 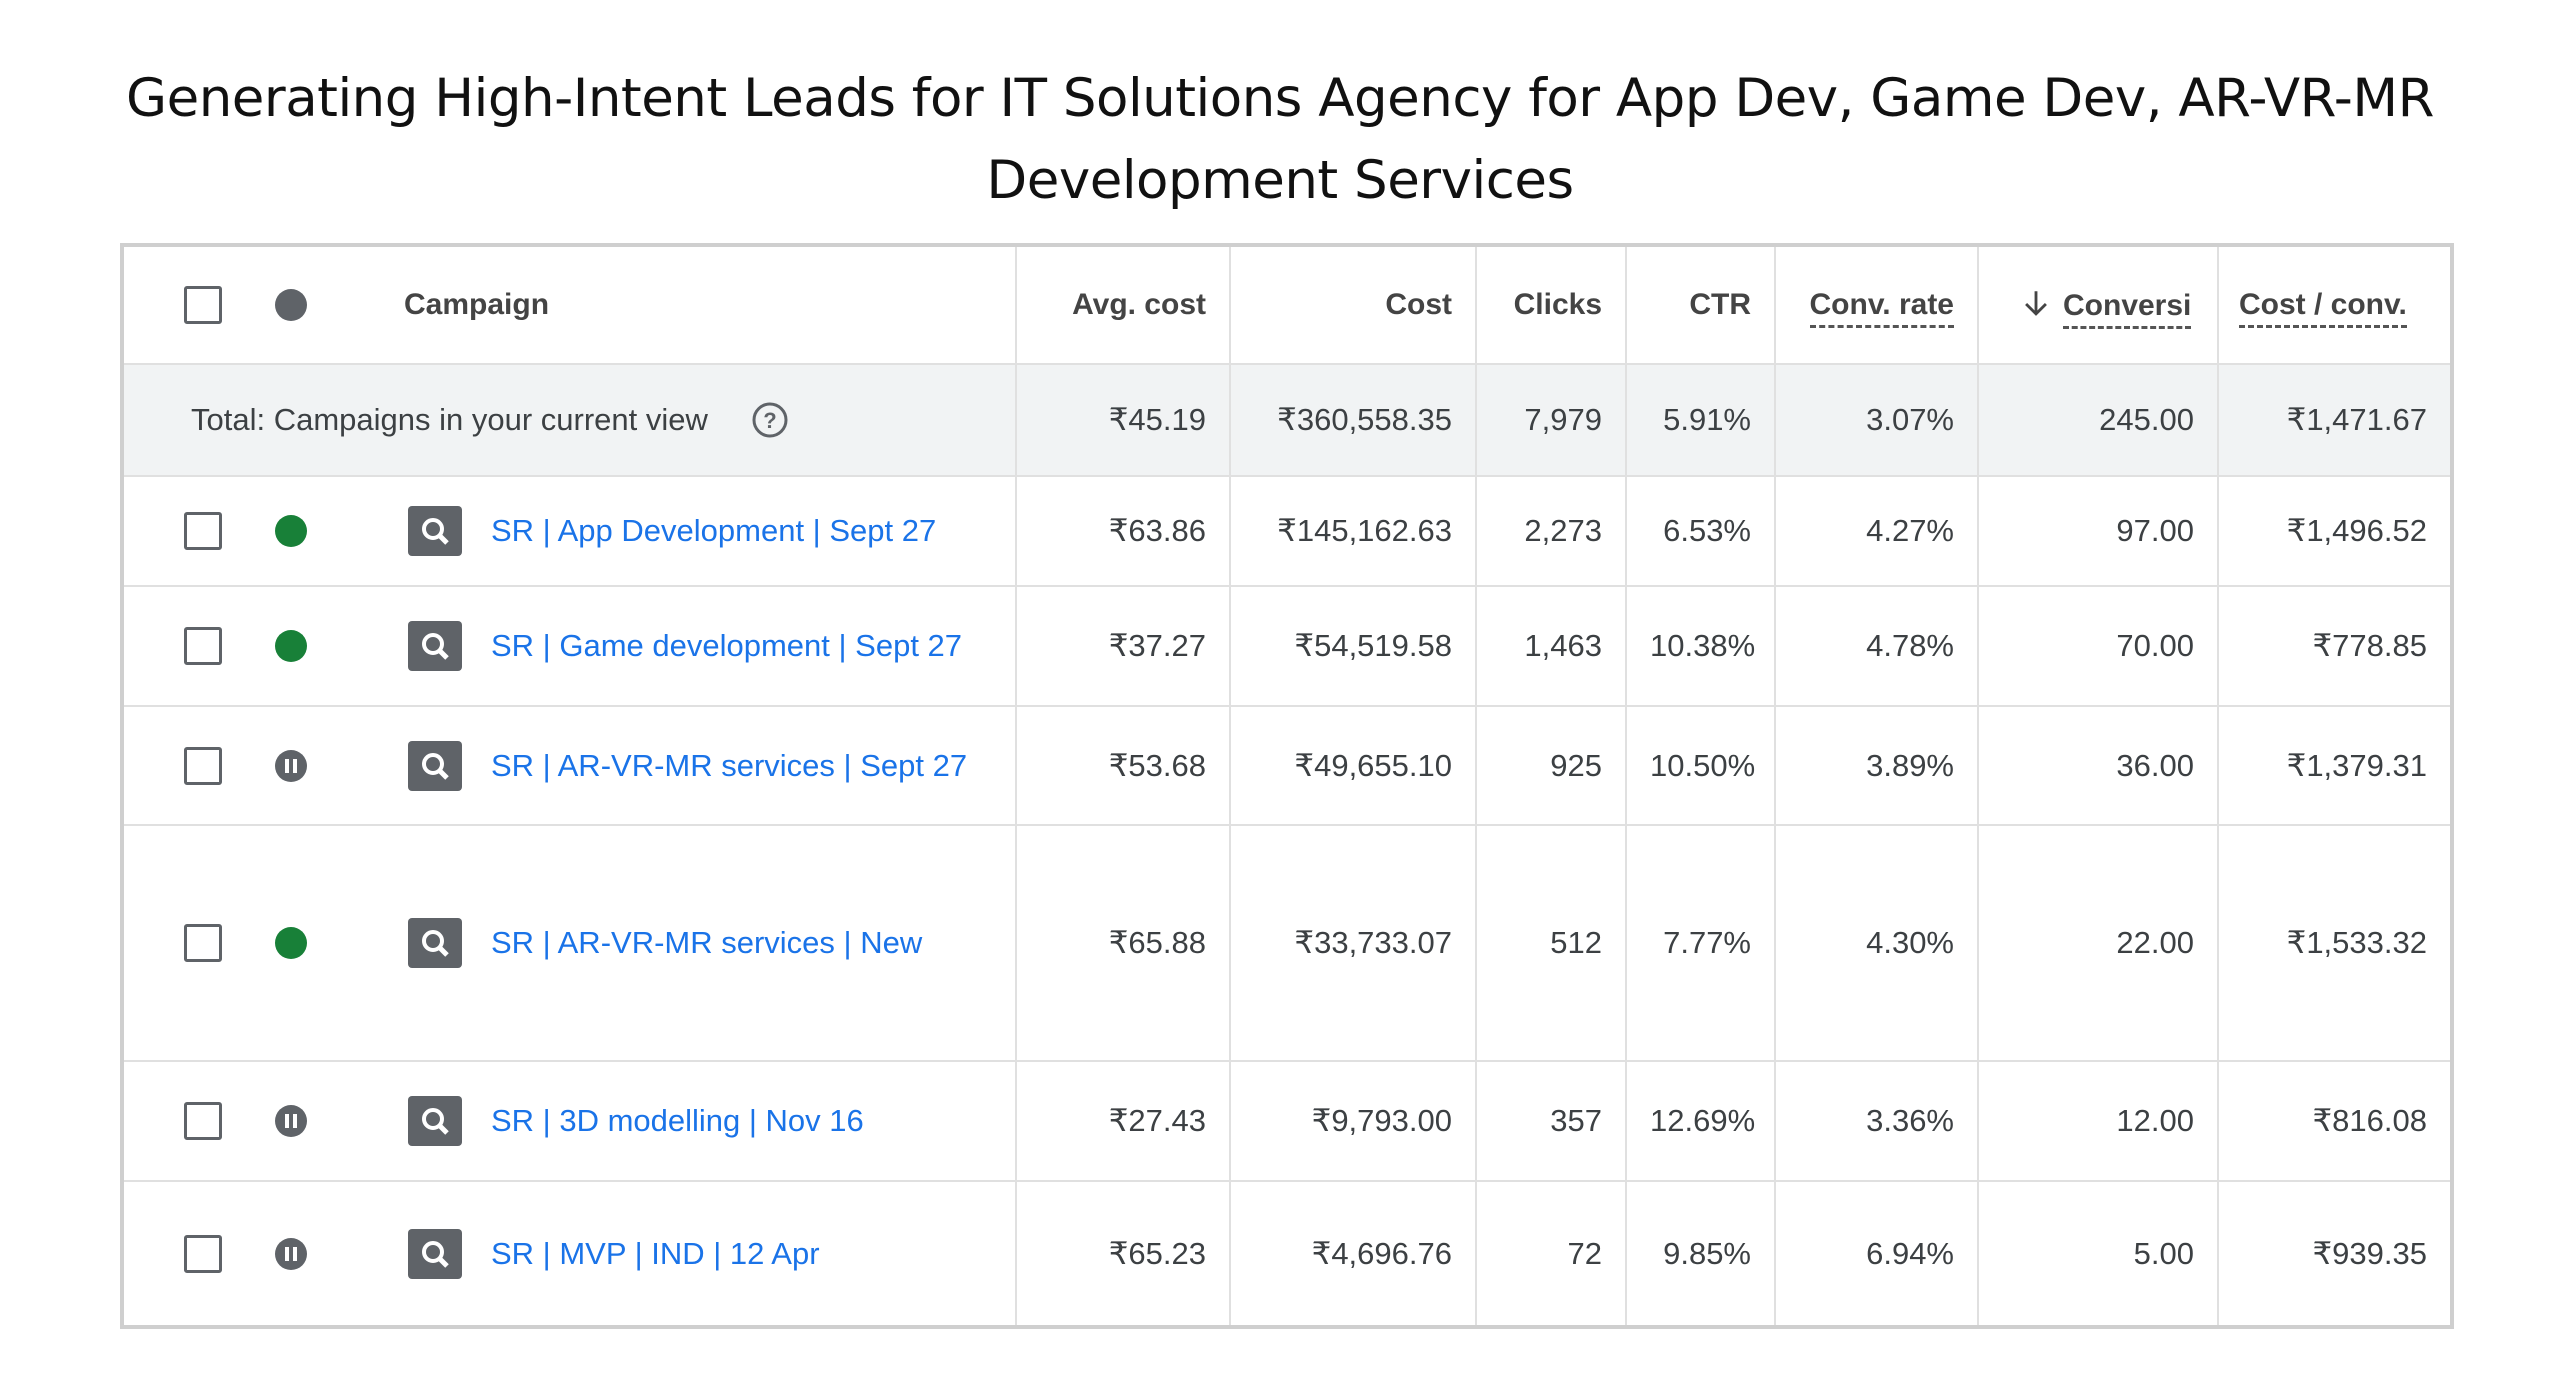 What do you see at coordinates (1876, 1253) in the screenshot?
I see `metric-value: 6.94%` at bounding box center [1876, 1253].